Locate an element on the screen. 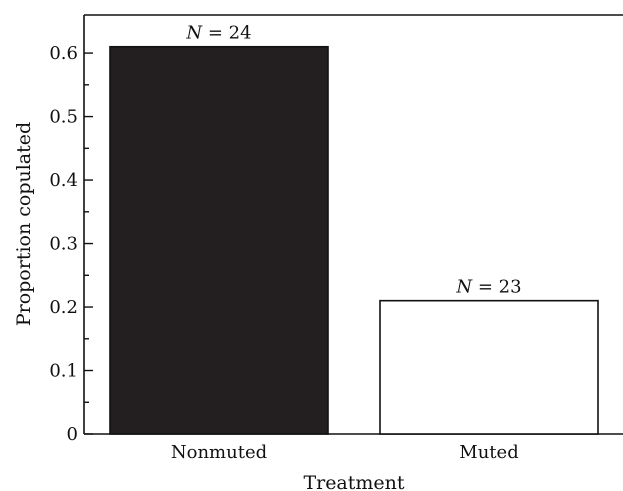  y-tick-label: 0.1 is located at coordinates (63, 371).